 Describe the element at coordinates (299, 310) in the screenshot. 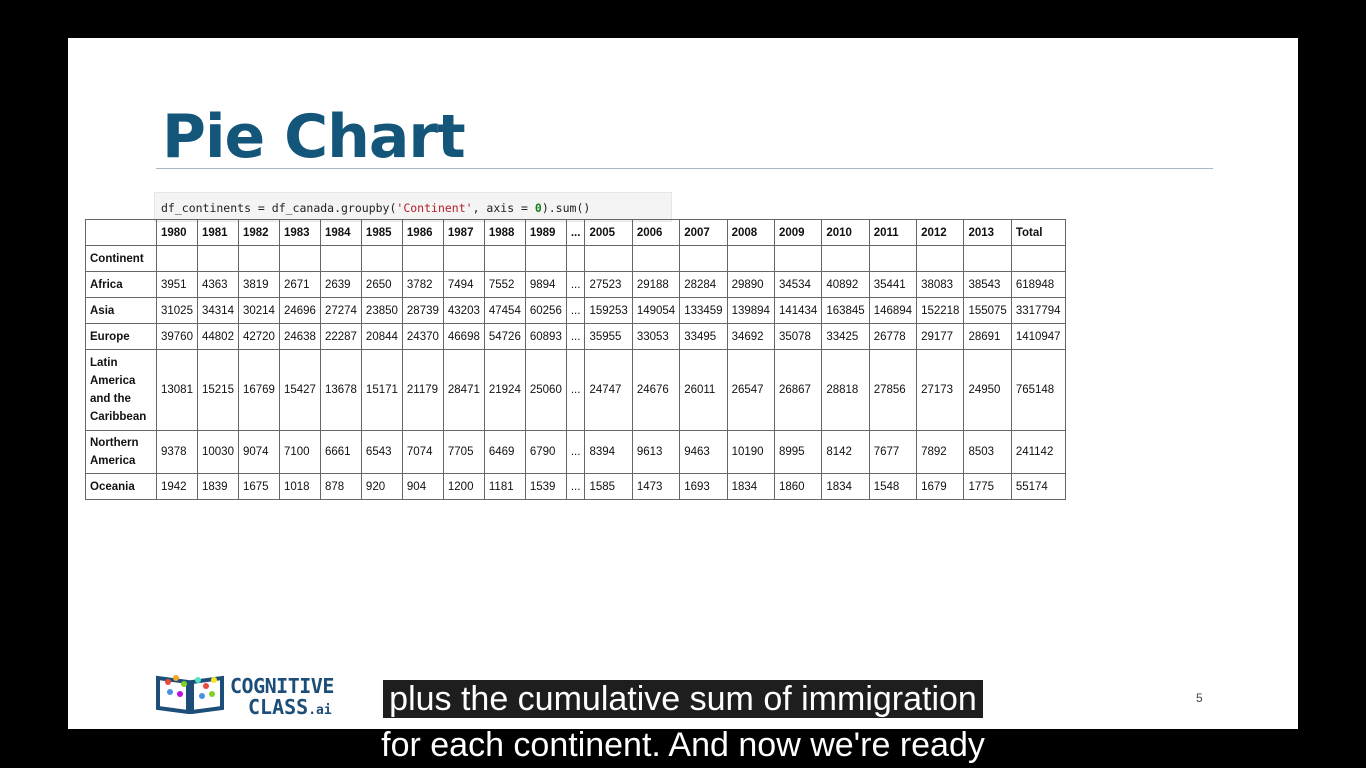

I see `table-cell: 24696` at that location.